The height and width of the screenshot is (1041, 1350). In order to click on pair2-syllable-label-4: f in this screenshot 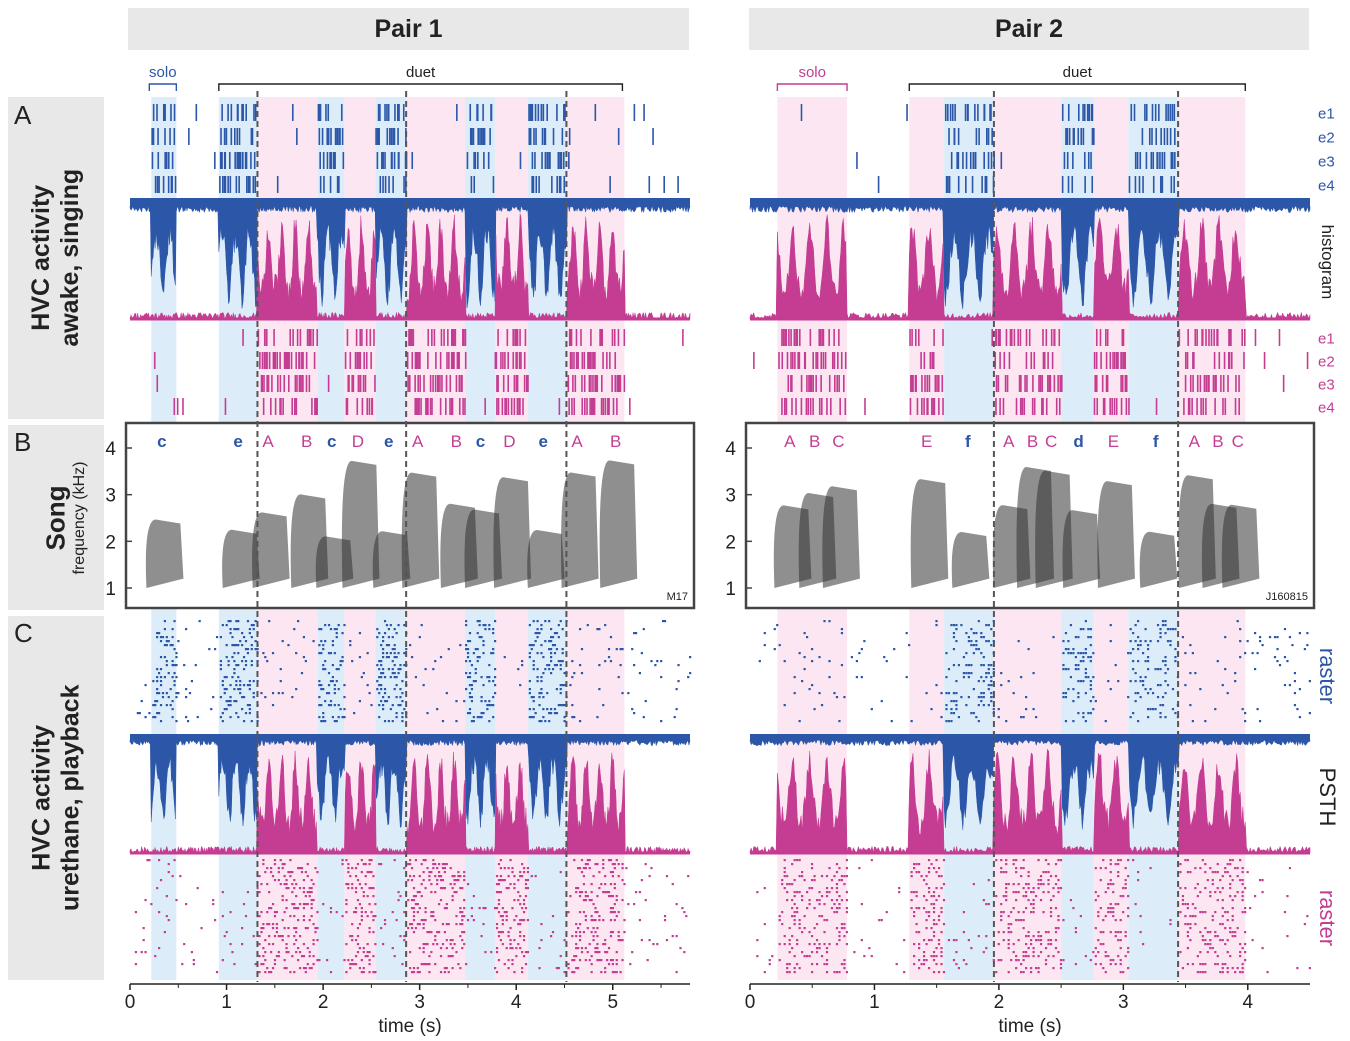, I will do `click(968, 441)`.